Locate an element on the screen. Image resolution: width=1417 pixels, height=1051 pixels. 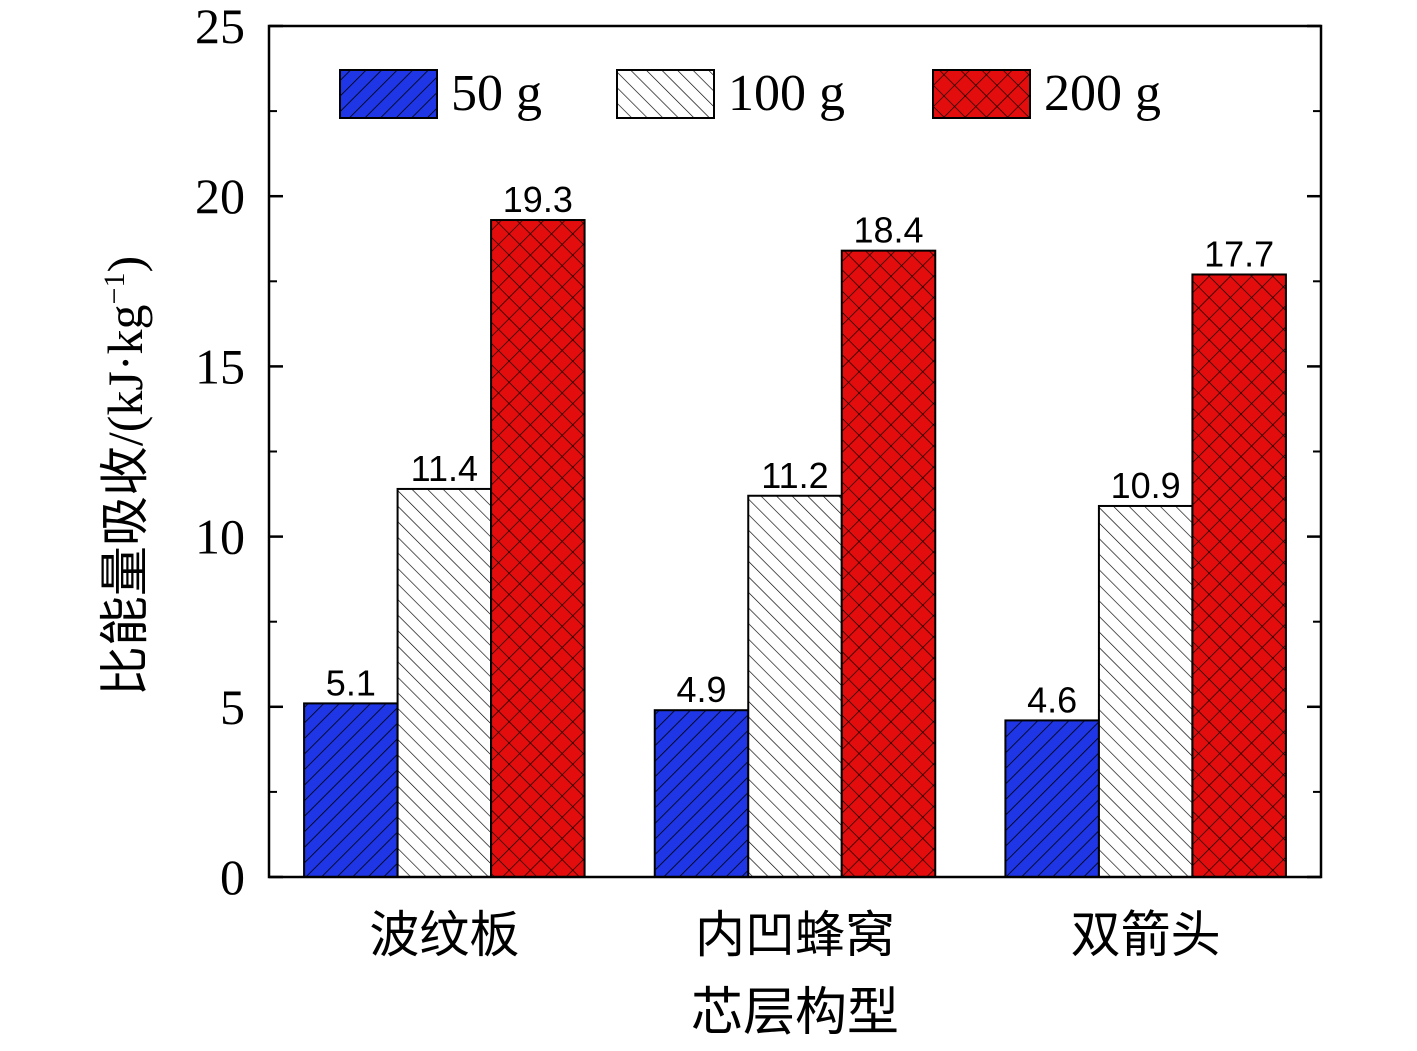
y-axis-title: 比能量吸收/(kJ·kg−1) is located at coordinates (125, 476).